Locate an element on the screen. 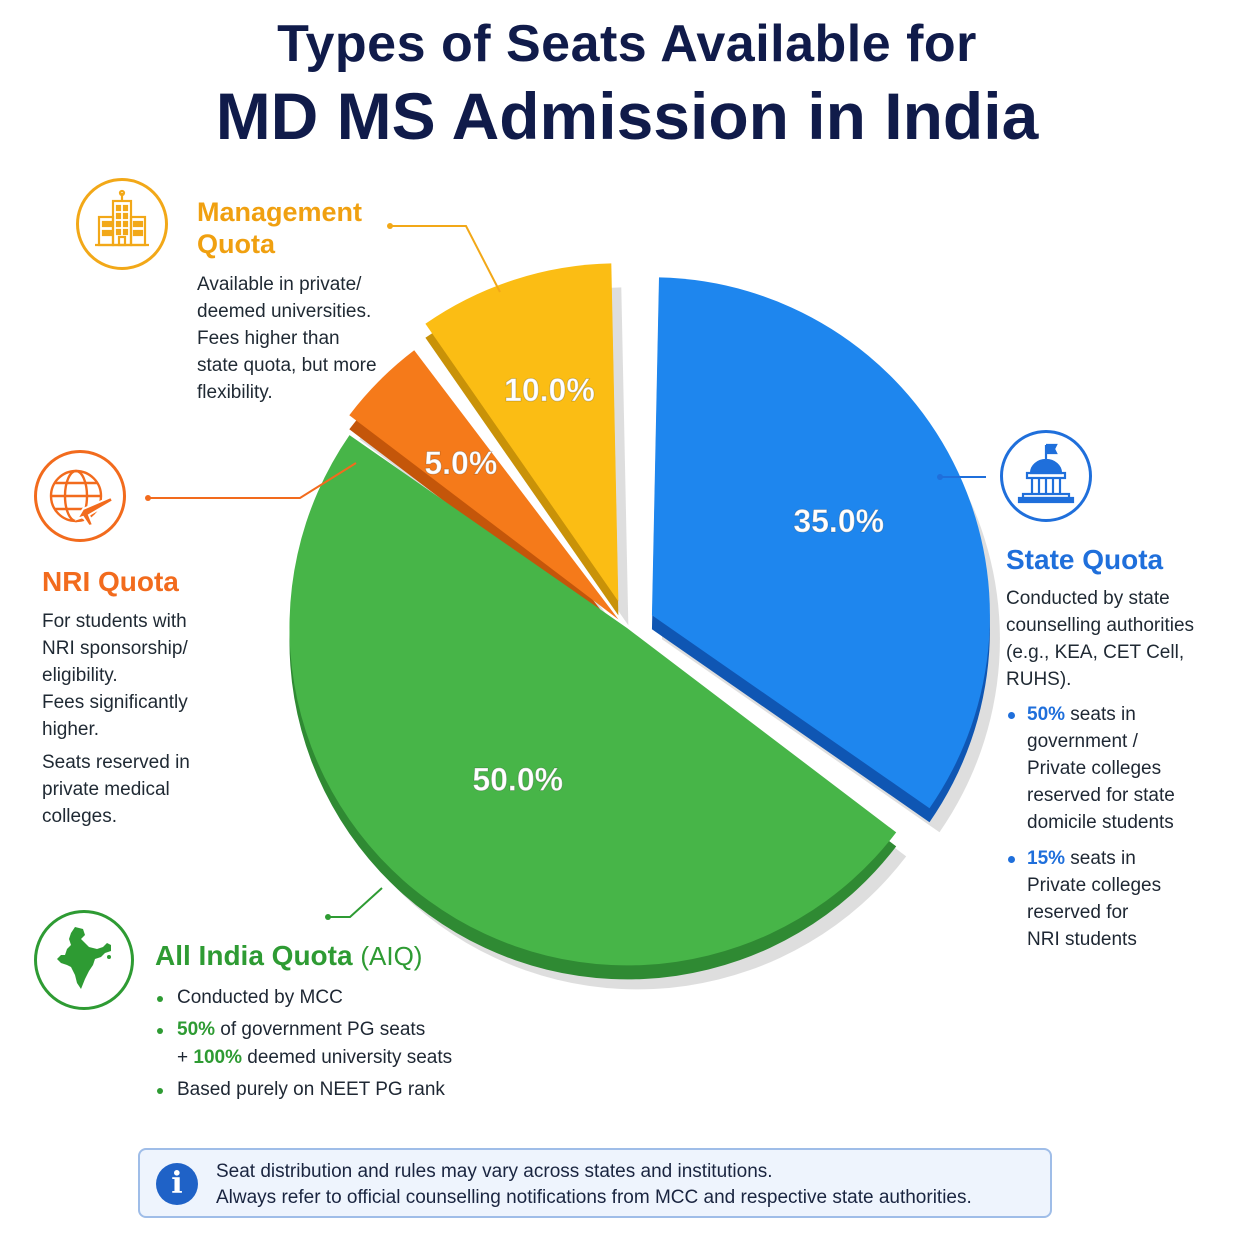 The width and height of the screenshot is (1254, 1254). aiq-heading: All India Quota (AIQ) is located at coordinates (288, 956).